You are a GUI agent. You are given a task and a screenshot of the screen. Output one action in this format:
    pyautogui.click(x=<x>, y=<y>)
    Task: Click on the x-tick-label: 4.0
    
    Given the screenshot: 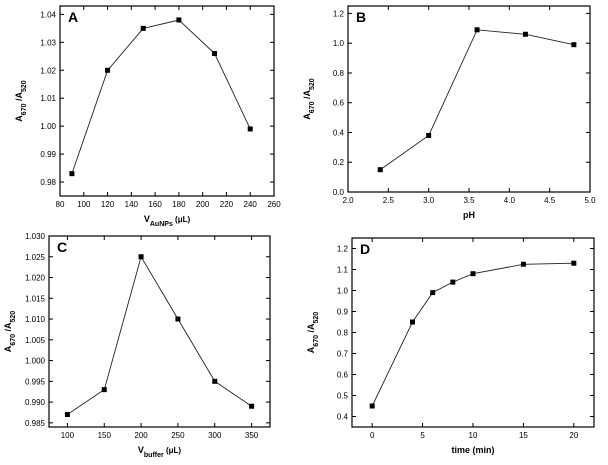 What is the action you would take?
    pyautogui.click(x=510, y=200)
    